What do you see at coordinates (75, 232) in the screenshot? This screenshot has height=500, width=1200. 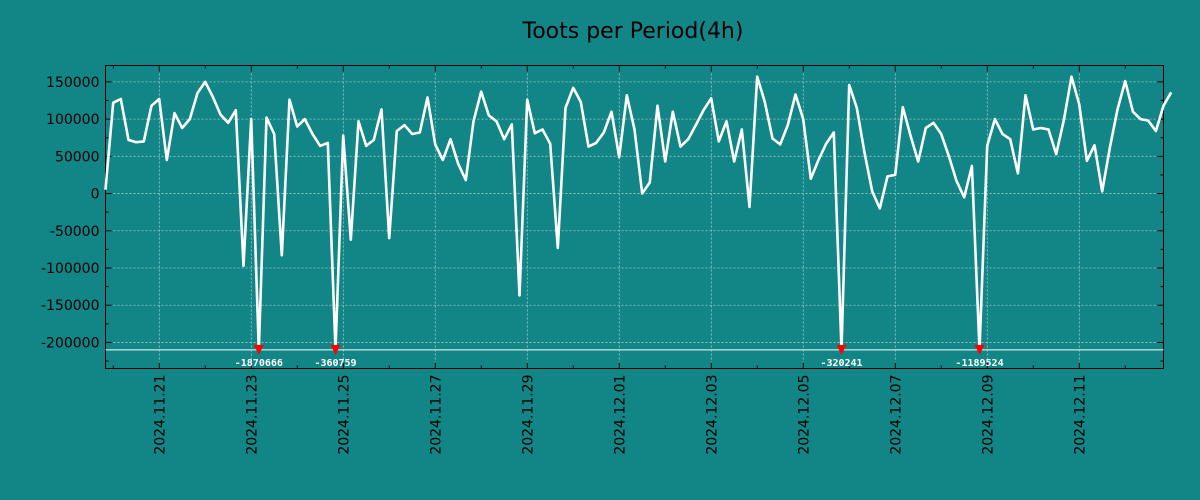 I see `y-tick-label: -50000` at bounding box center [75, 232].